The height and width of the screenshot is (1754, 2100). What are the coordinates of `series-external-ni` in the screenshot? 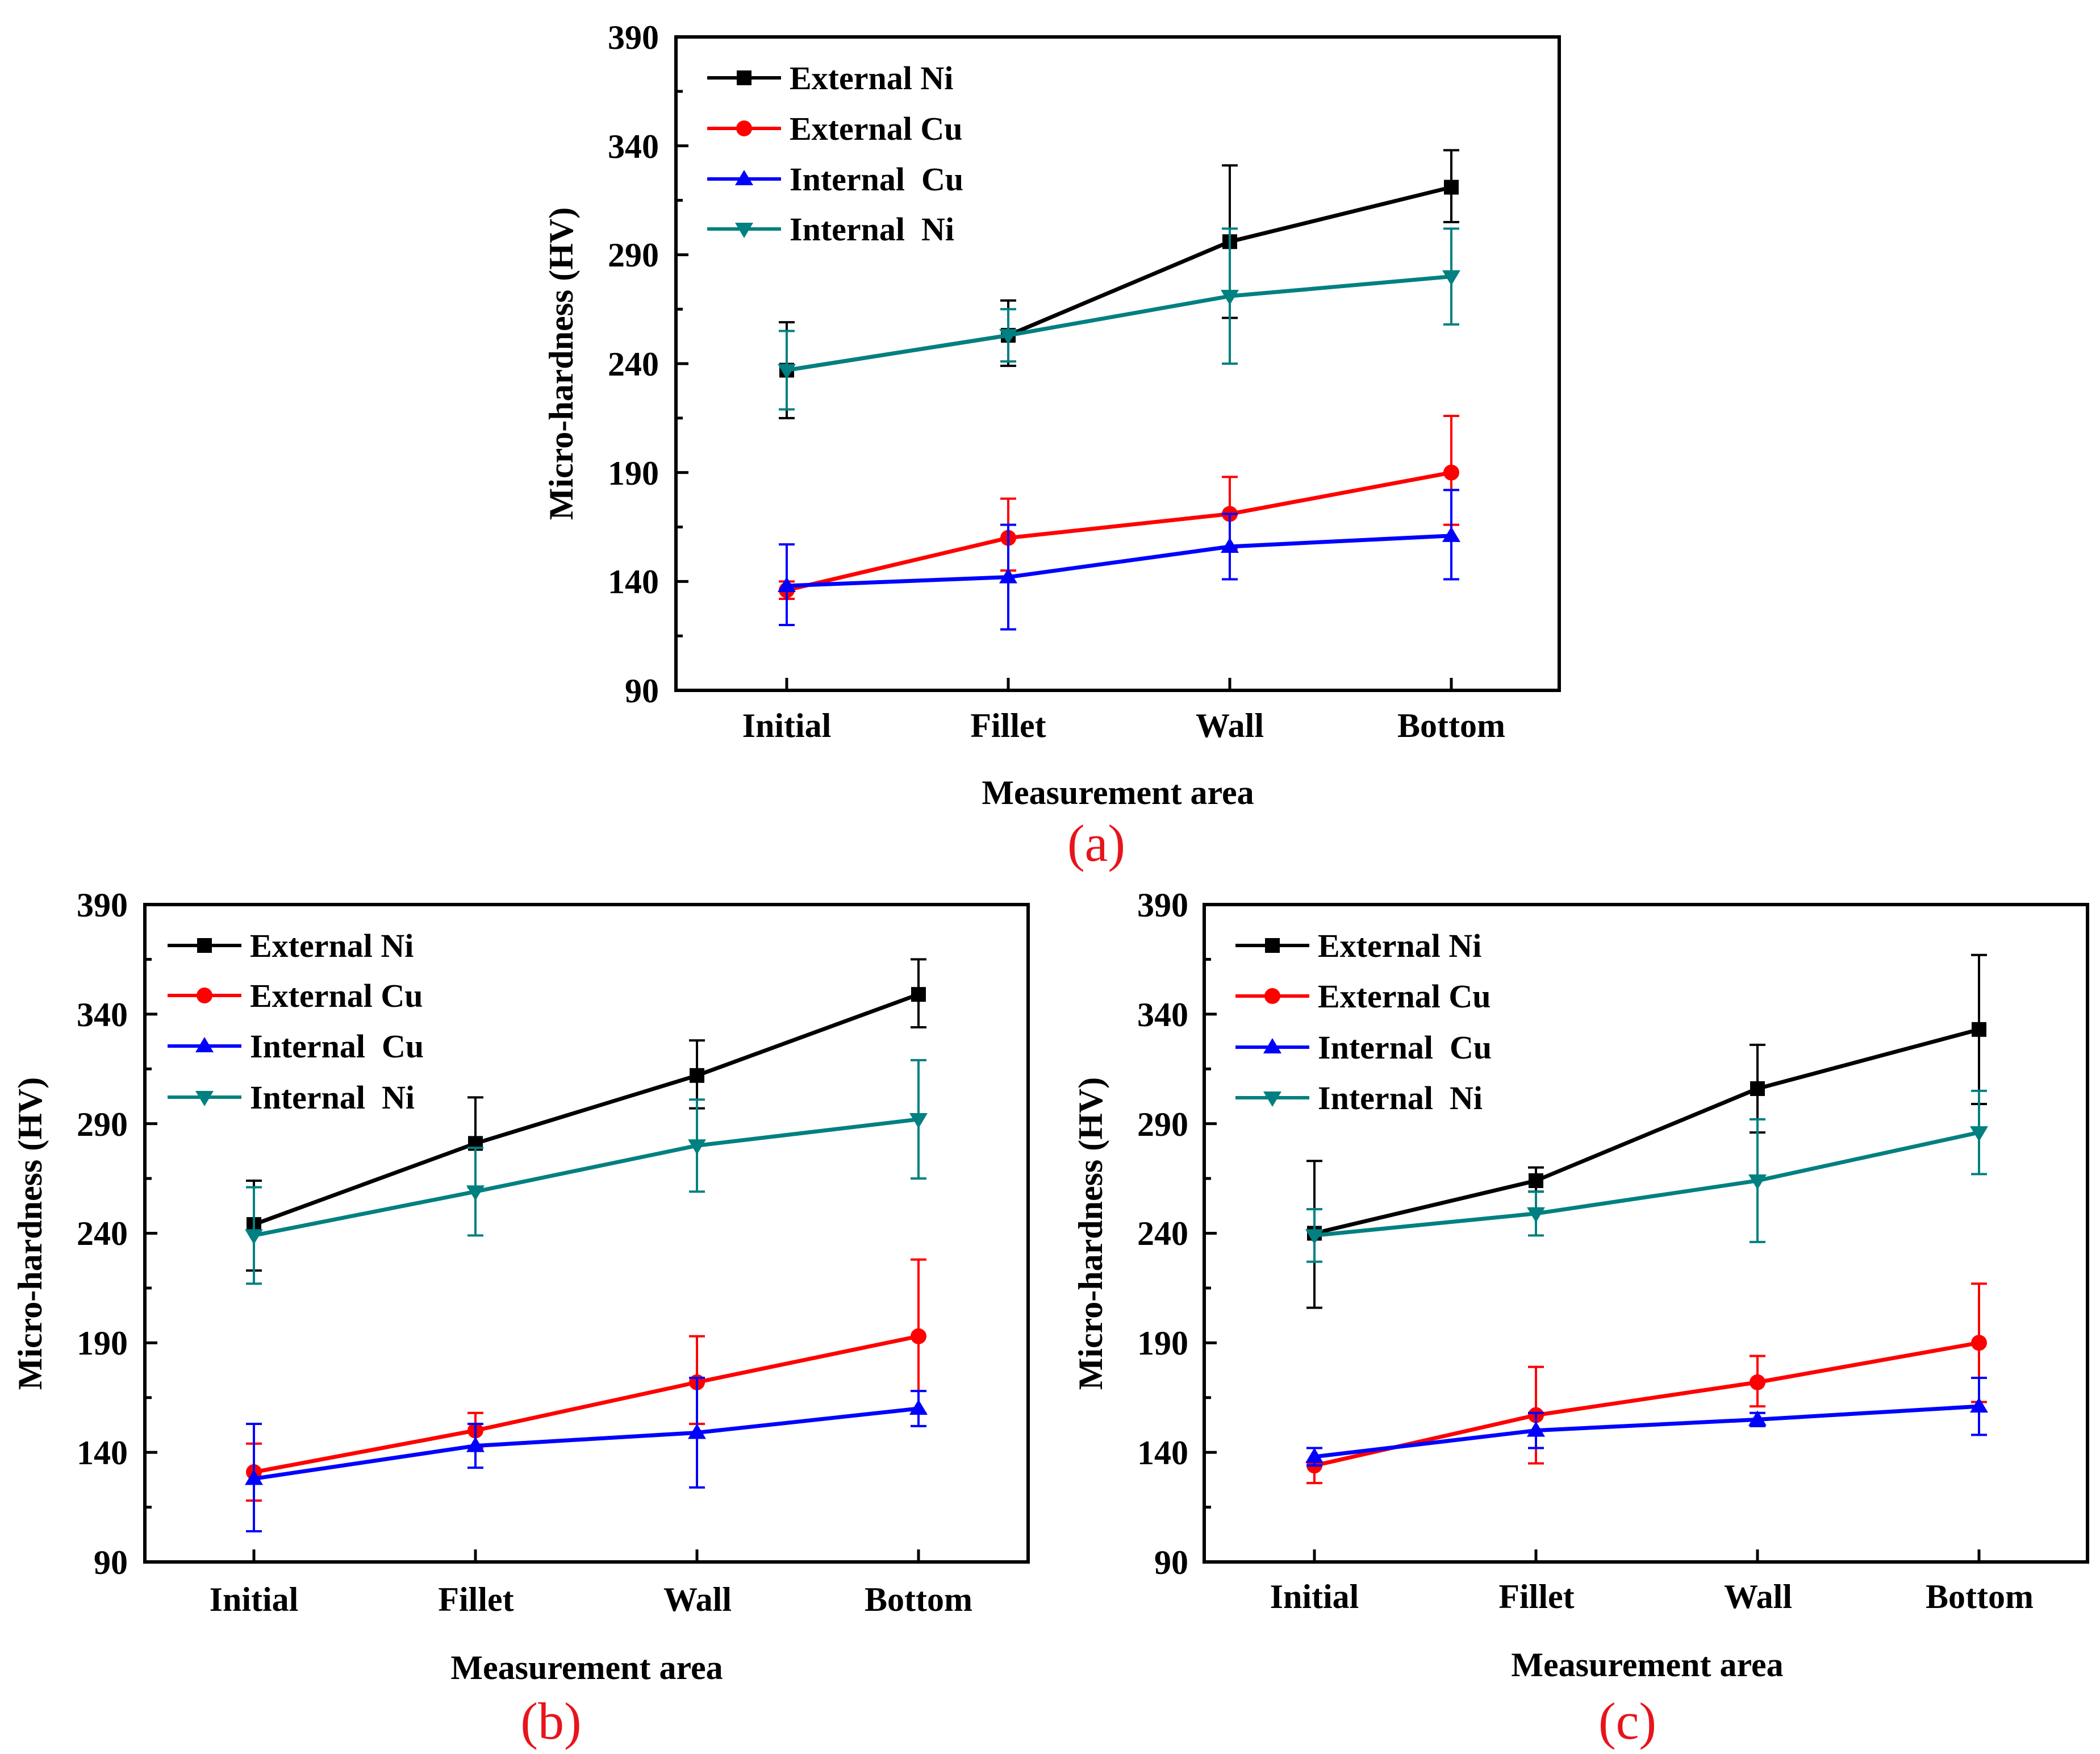 It's located at (586, 1115).